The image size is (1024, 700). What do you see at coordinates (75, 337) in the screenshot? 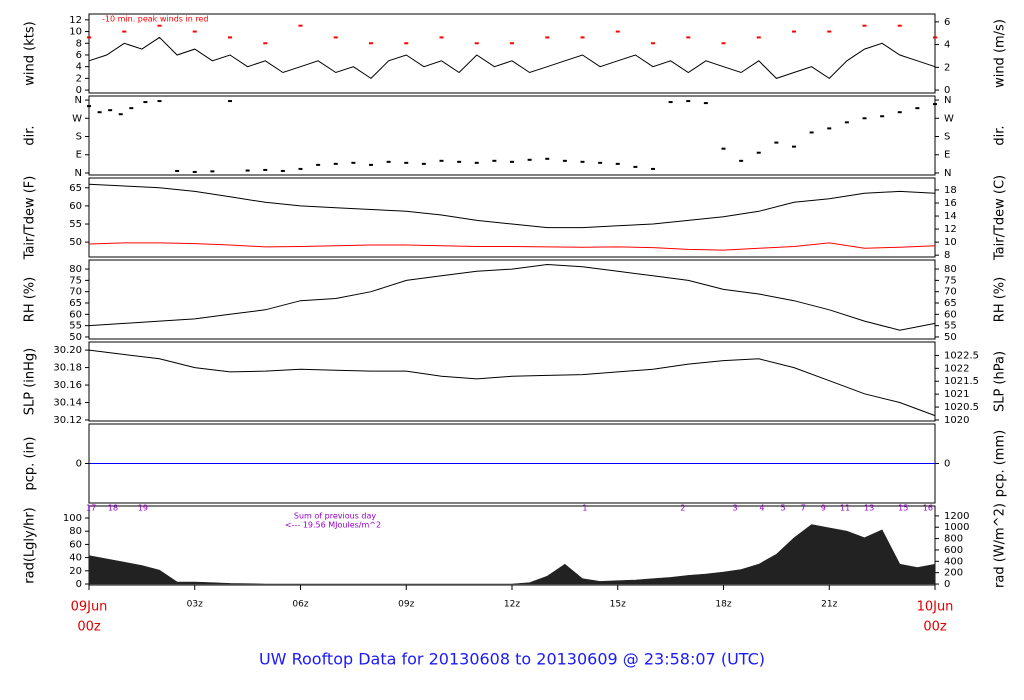
I see `y-tick-label: 50` at bounding box center [75, 337].